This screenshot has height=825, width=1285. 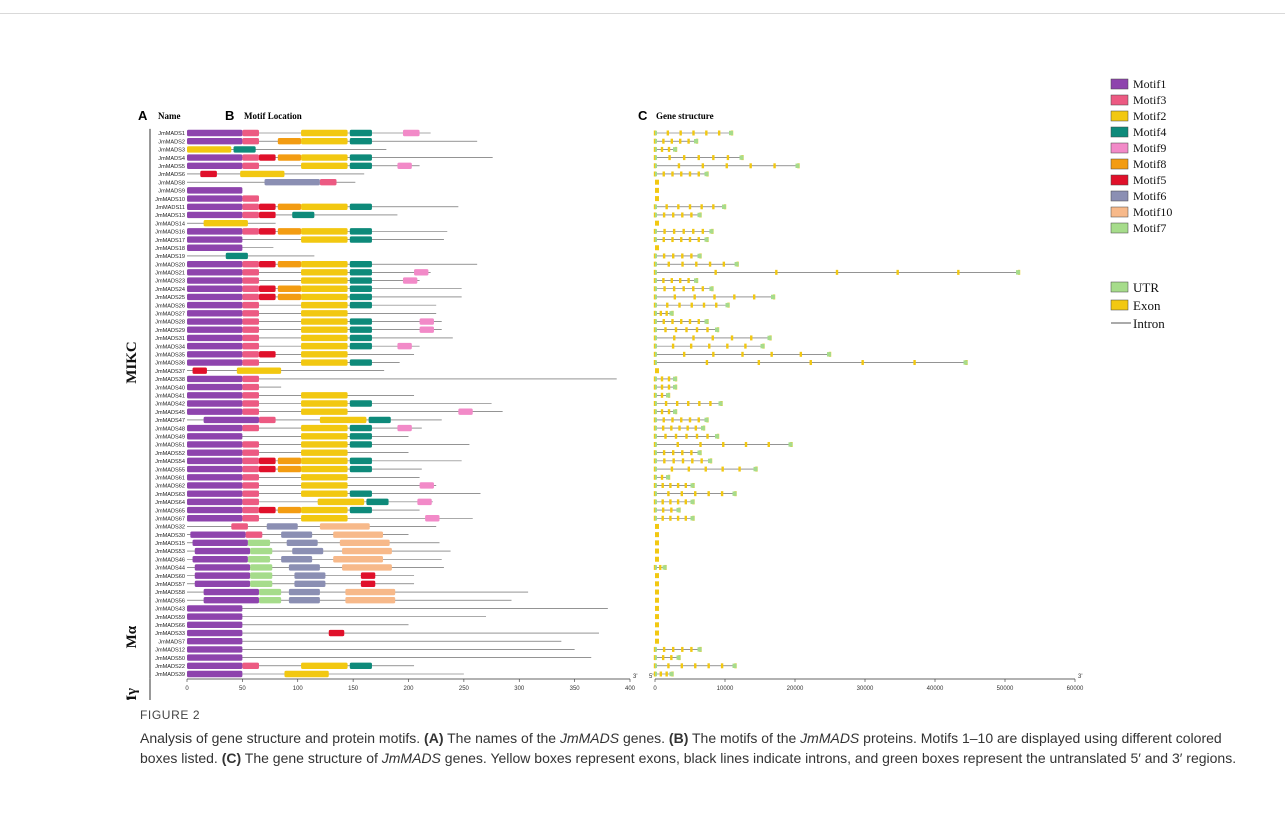 I want to click on gene-name: JmMADS32, so click(x=170, y=528).